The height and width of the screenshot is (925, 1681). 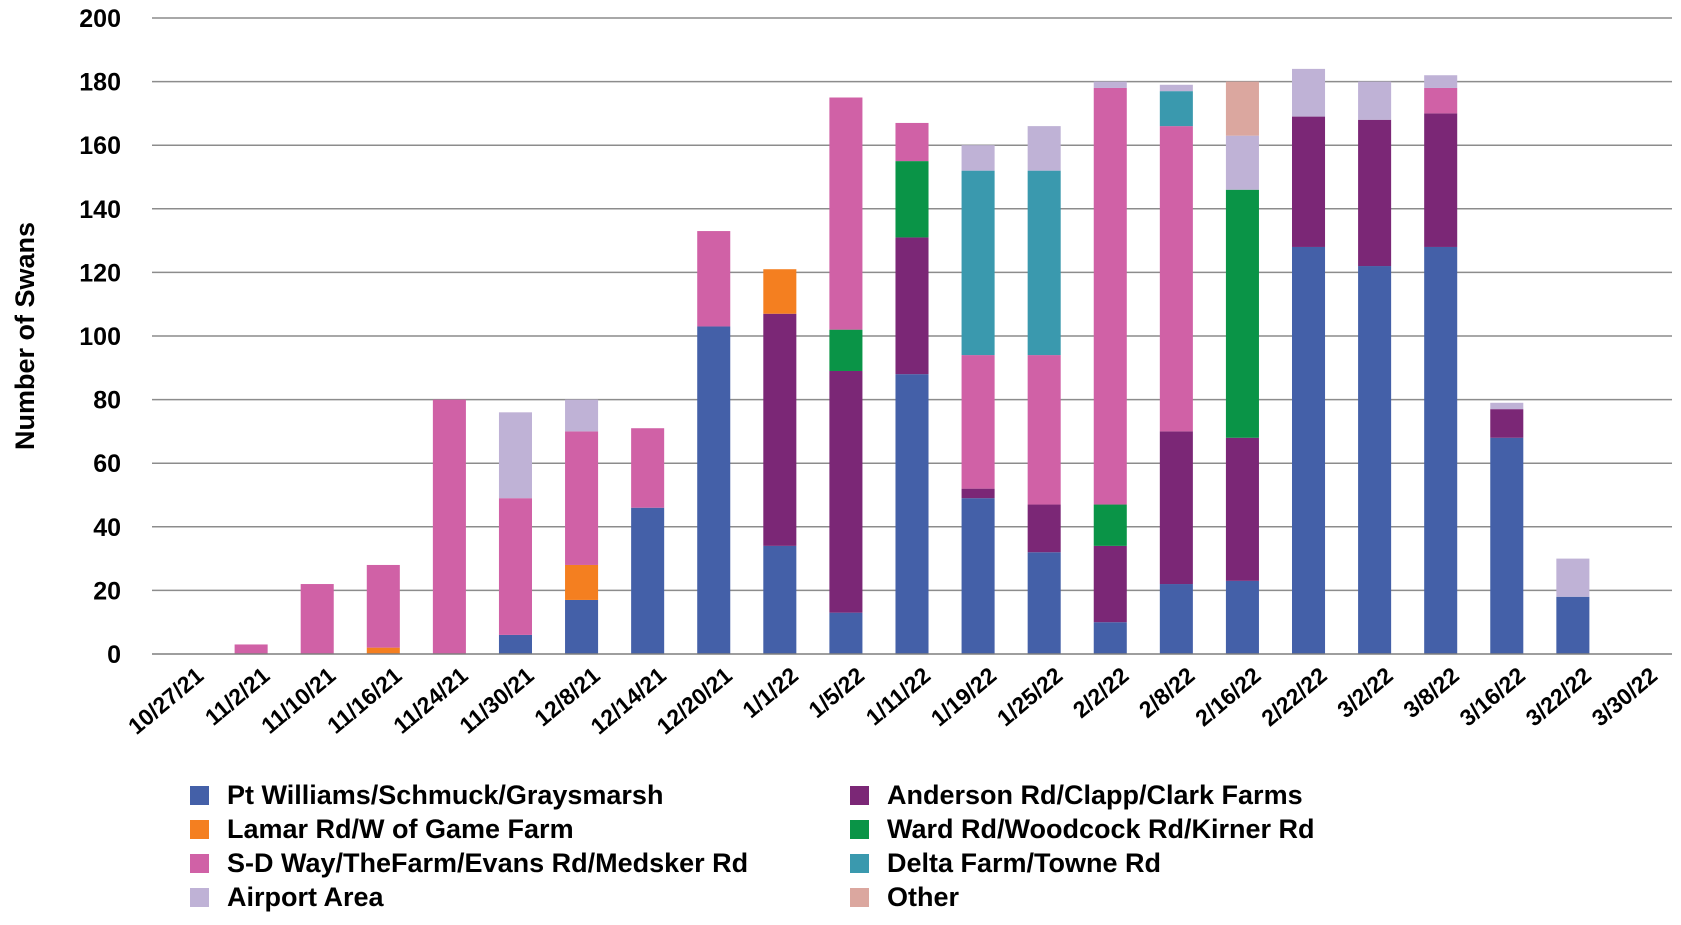 I want to click on y-axis-label: Number of Swans, so click(x=25, y=336).